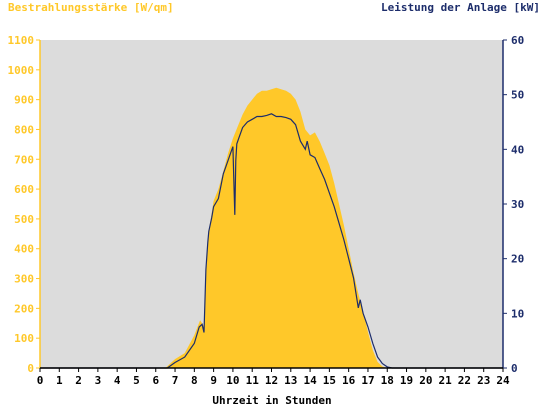  Describe the element at coordinates (514, 368) in the screenshot. I see `right-tick-label: 0` at that location.